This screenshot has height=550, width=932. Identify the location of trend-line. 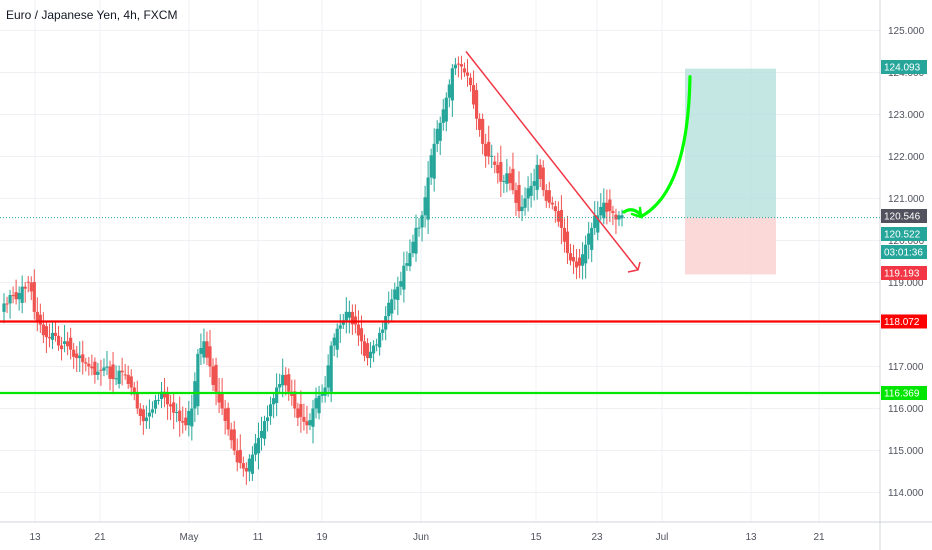
(552, 161).